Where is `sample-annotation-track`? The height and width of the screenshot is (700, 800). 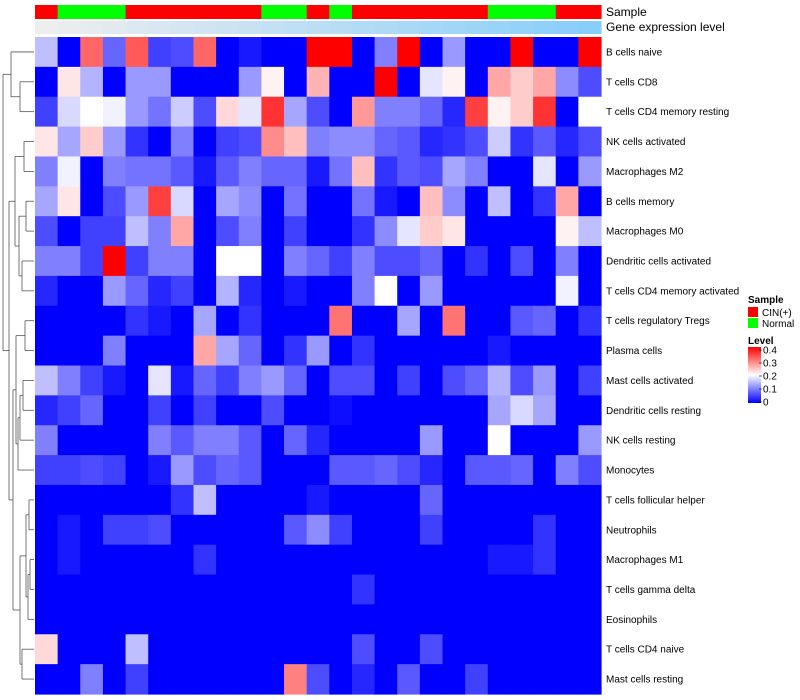 sample-annotation-track is located at coordinates (318, 12).